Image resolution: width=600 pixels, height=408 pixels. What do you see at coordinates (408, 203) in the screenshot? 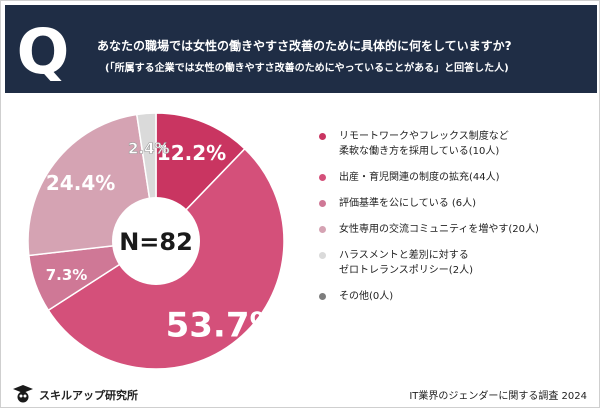
I see `legend-label: 評価基準を公にしている (6人)` at bounding box center [408, 203].